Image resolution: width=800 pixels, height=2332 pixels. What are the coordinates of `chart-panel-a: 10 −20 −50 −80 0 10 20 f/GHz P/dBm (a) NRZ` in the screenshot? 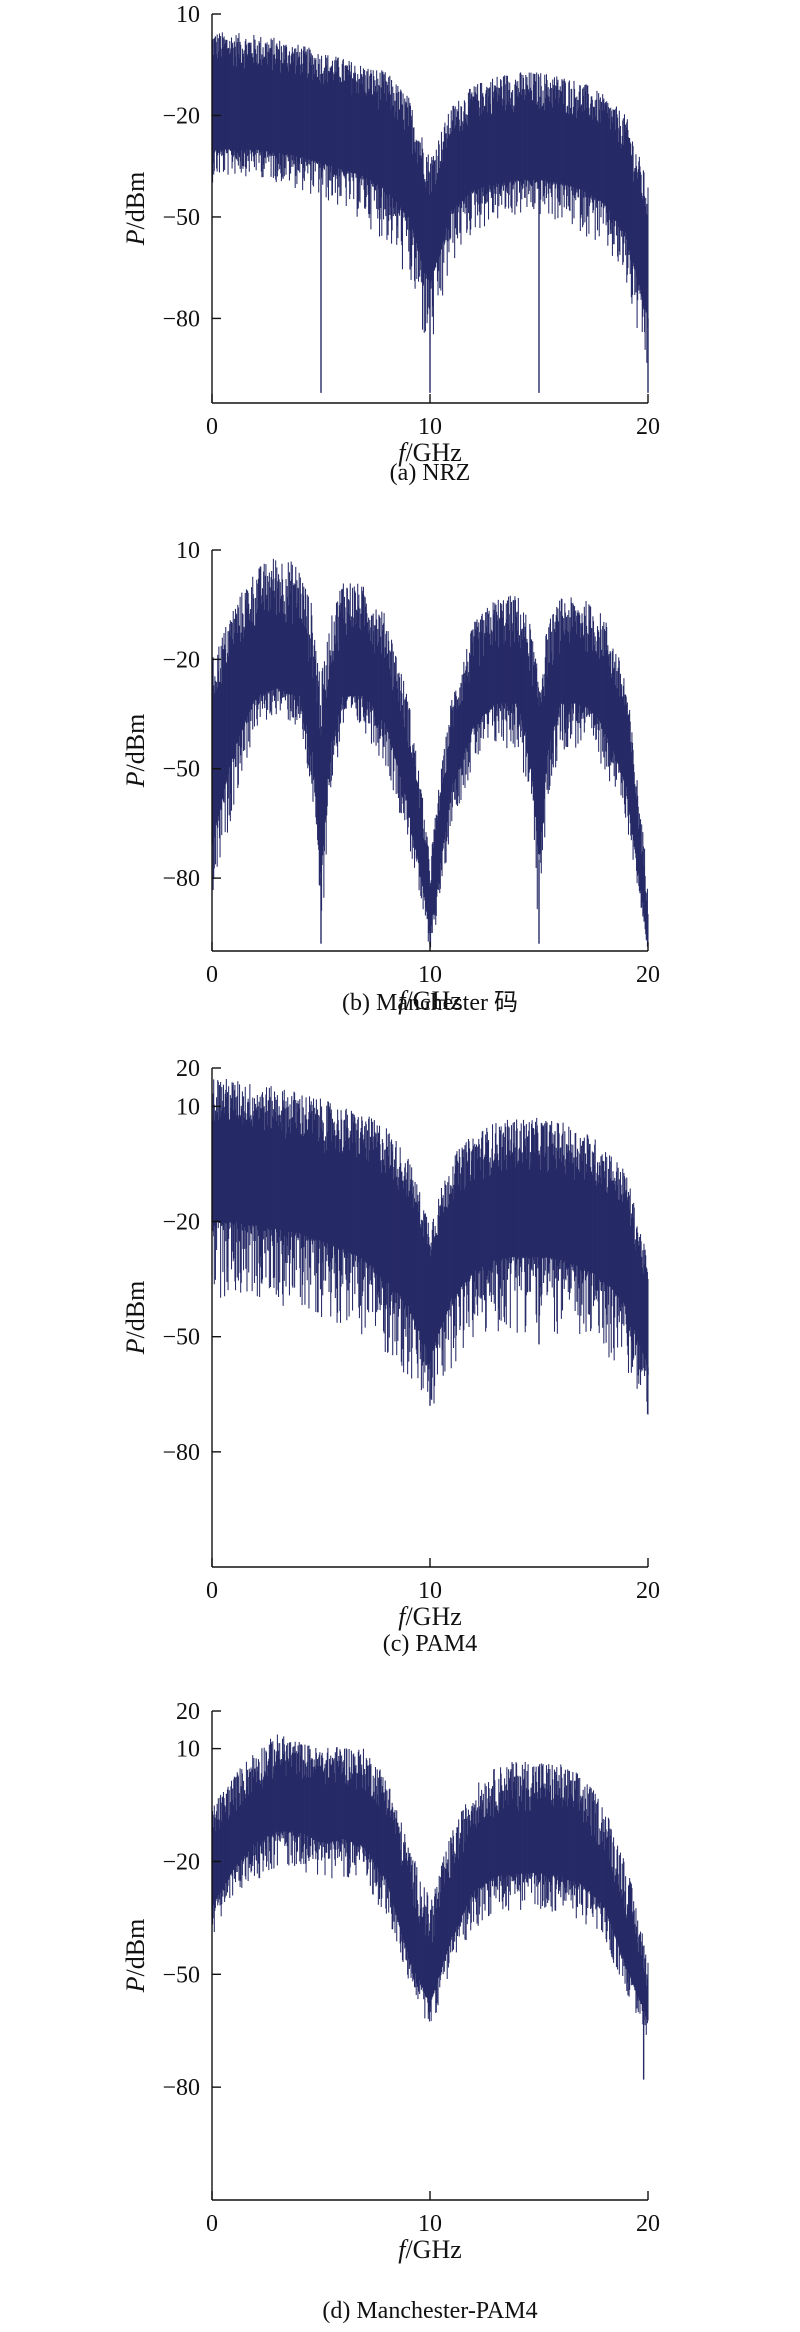 It's located at (390, 244).